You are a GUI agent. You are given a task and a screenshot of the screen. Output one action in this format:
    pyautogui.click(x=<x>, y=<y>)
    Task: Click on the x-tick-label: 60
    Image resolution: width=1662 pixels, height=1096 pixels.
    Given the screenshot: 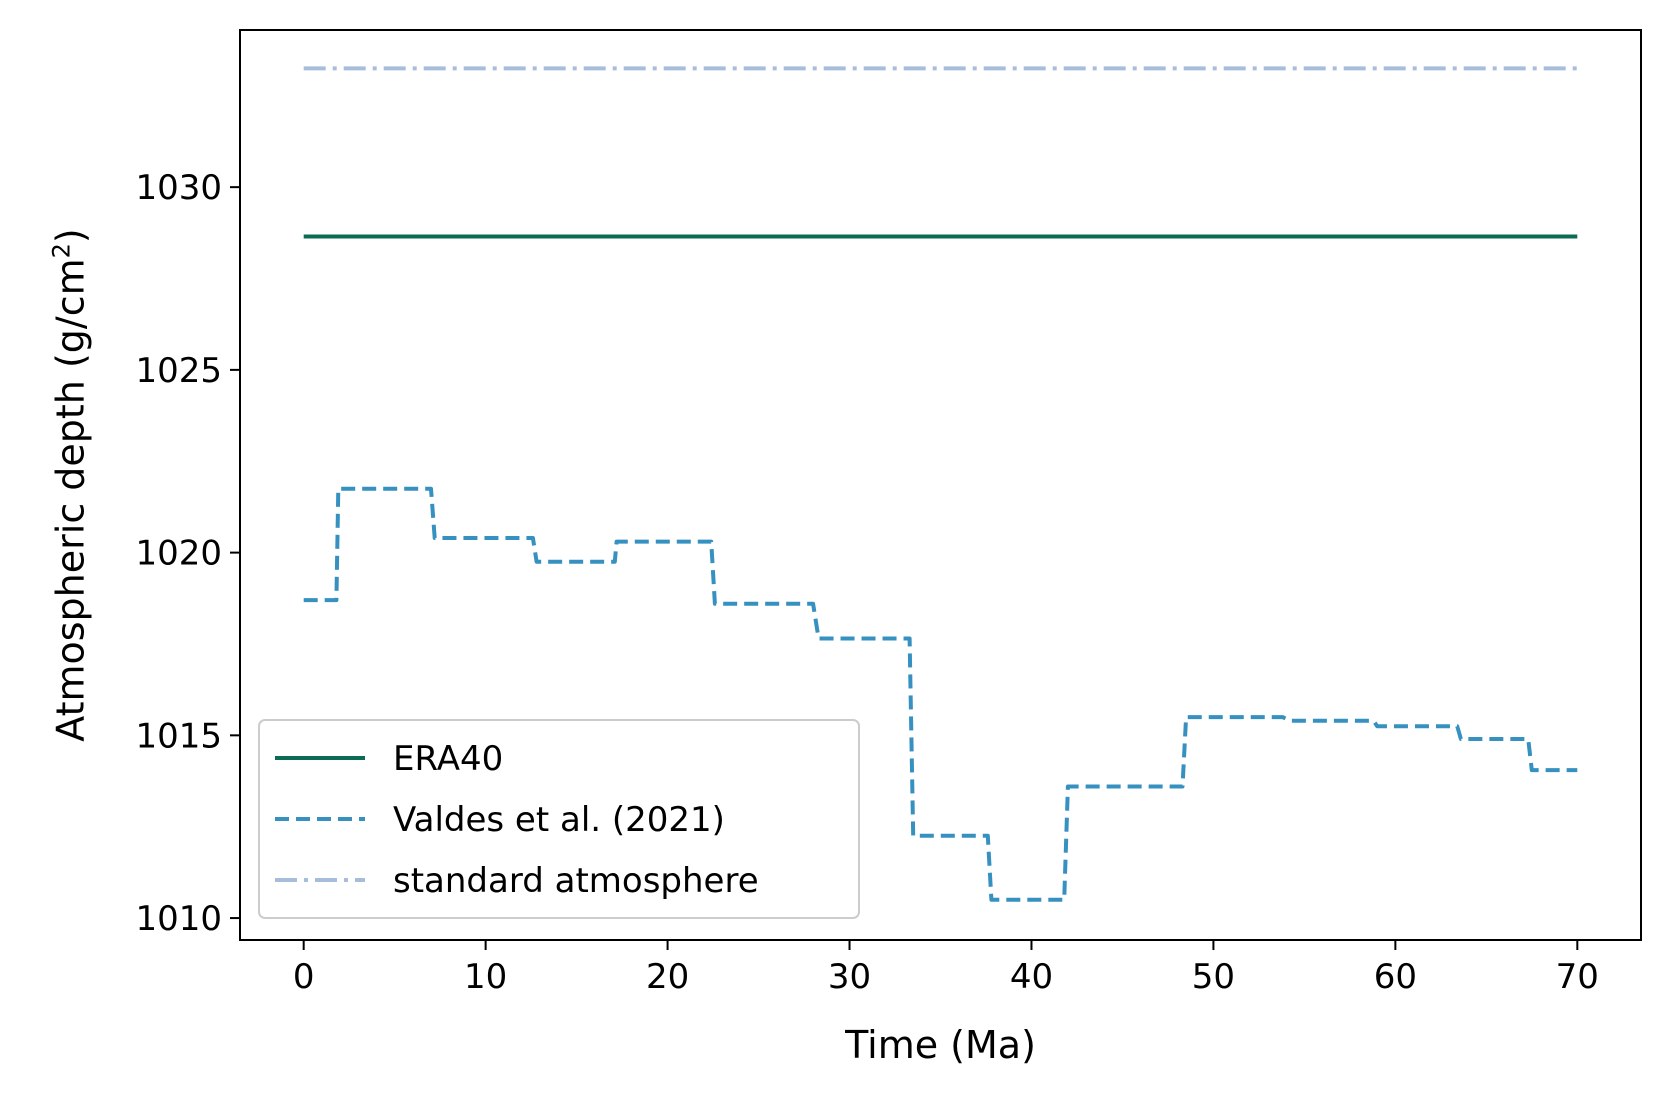 What is the action you would take?
    pyautogui.click(x=1395, y=977)
    